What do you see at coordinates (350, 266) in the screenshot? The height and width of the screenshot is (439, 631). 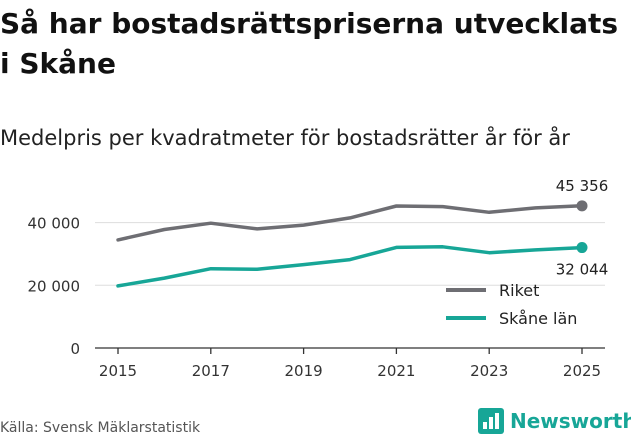 I see `series-line-sk-ne-l-n` at bounding box center [350, 266].